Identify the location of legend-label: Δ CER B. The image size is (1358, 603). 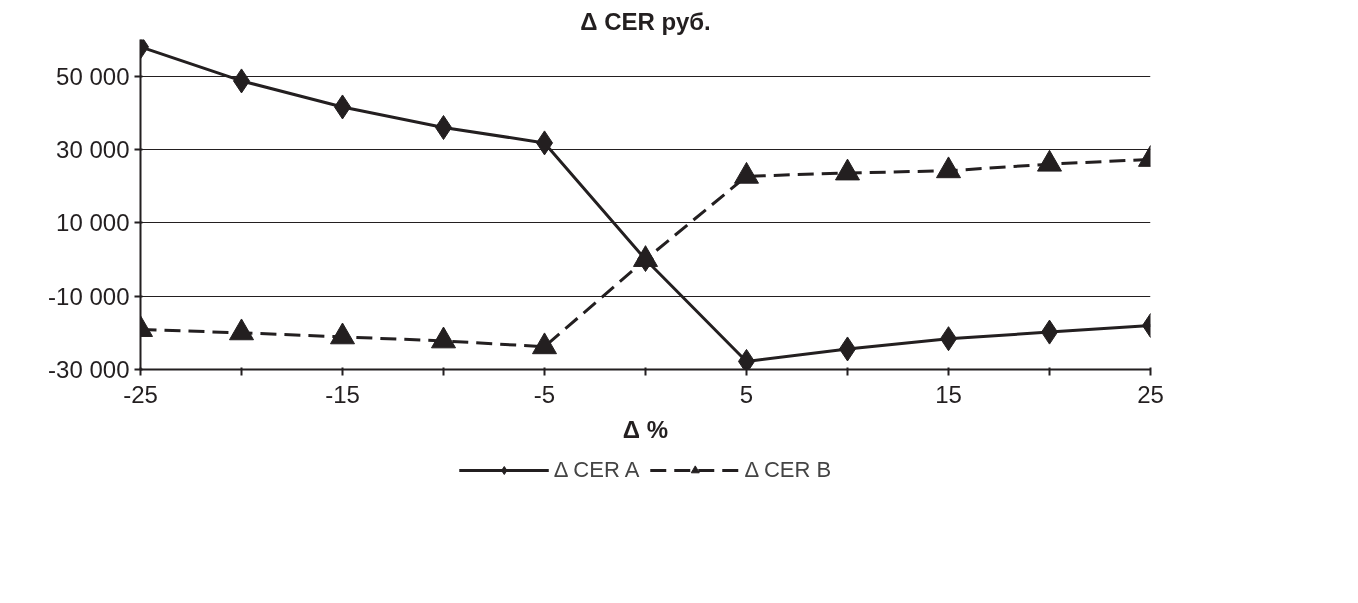
(788, 470).